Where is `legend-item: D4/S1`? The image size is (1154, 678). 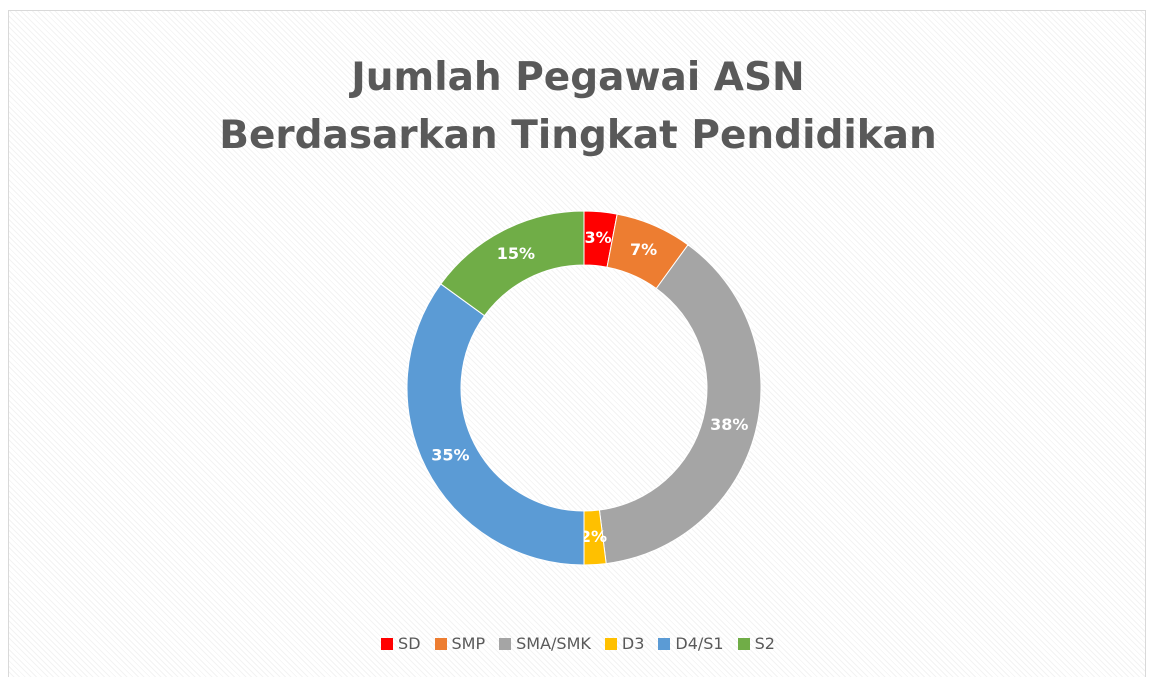 legend-item: D4/S1 is located at coordinates (691, 643).